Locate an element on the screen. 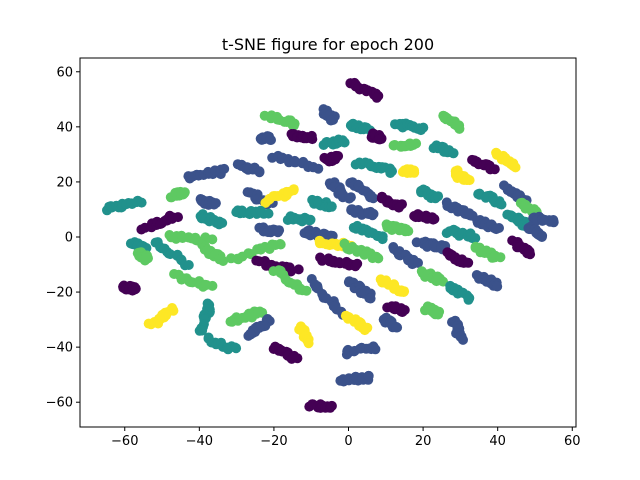 The image size is (640, 480). y-tick-label: 20 is located at coordinates (64, 182).